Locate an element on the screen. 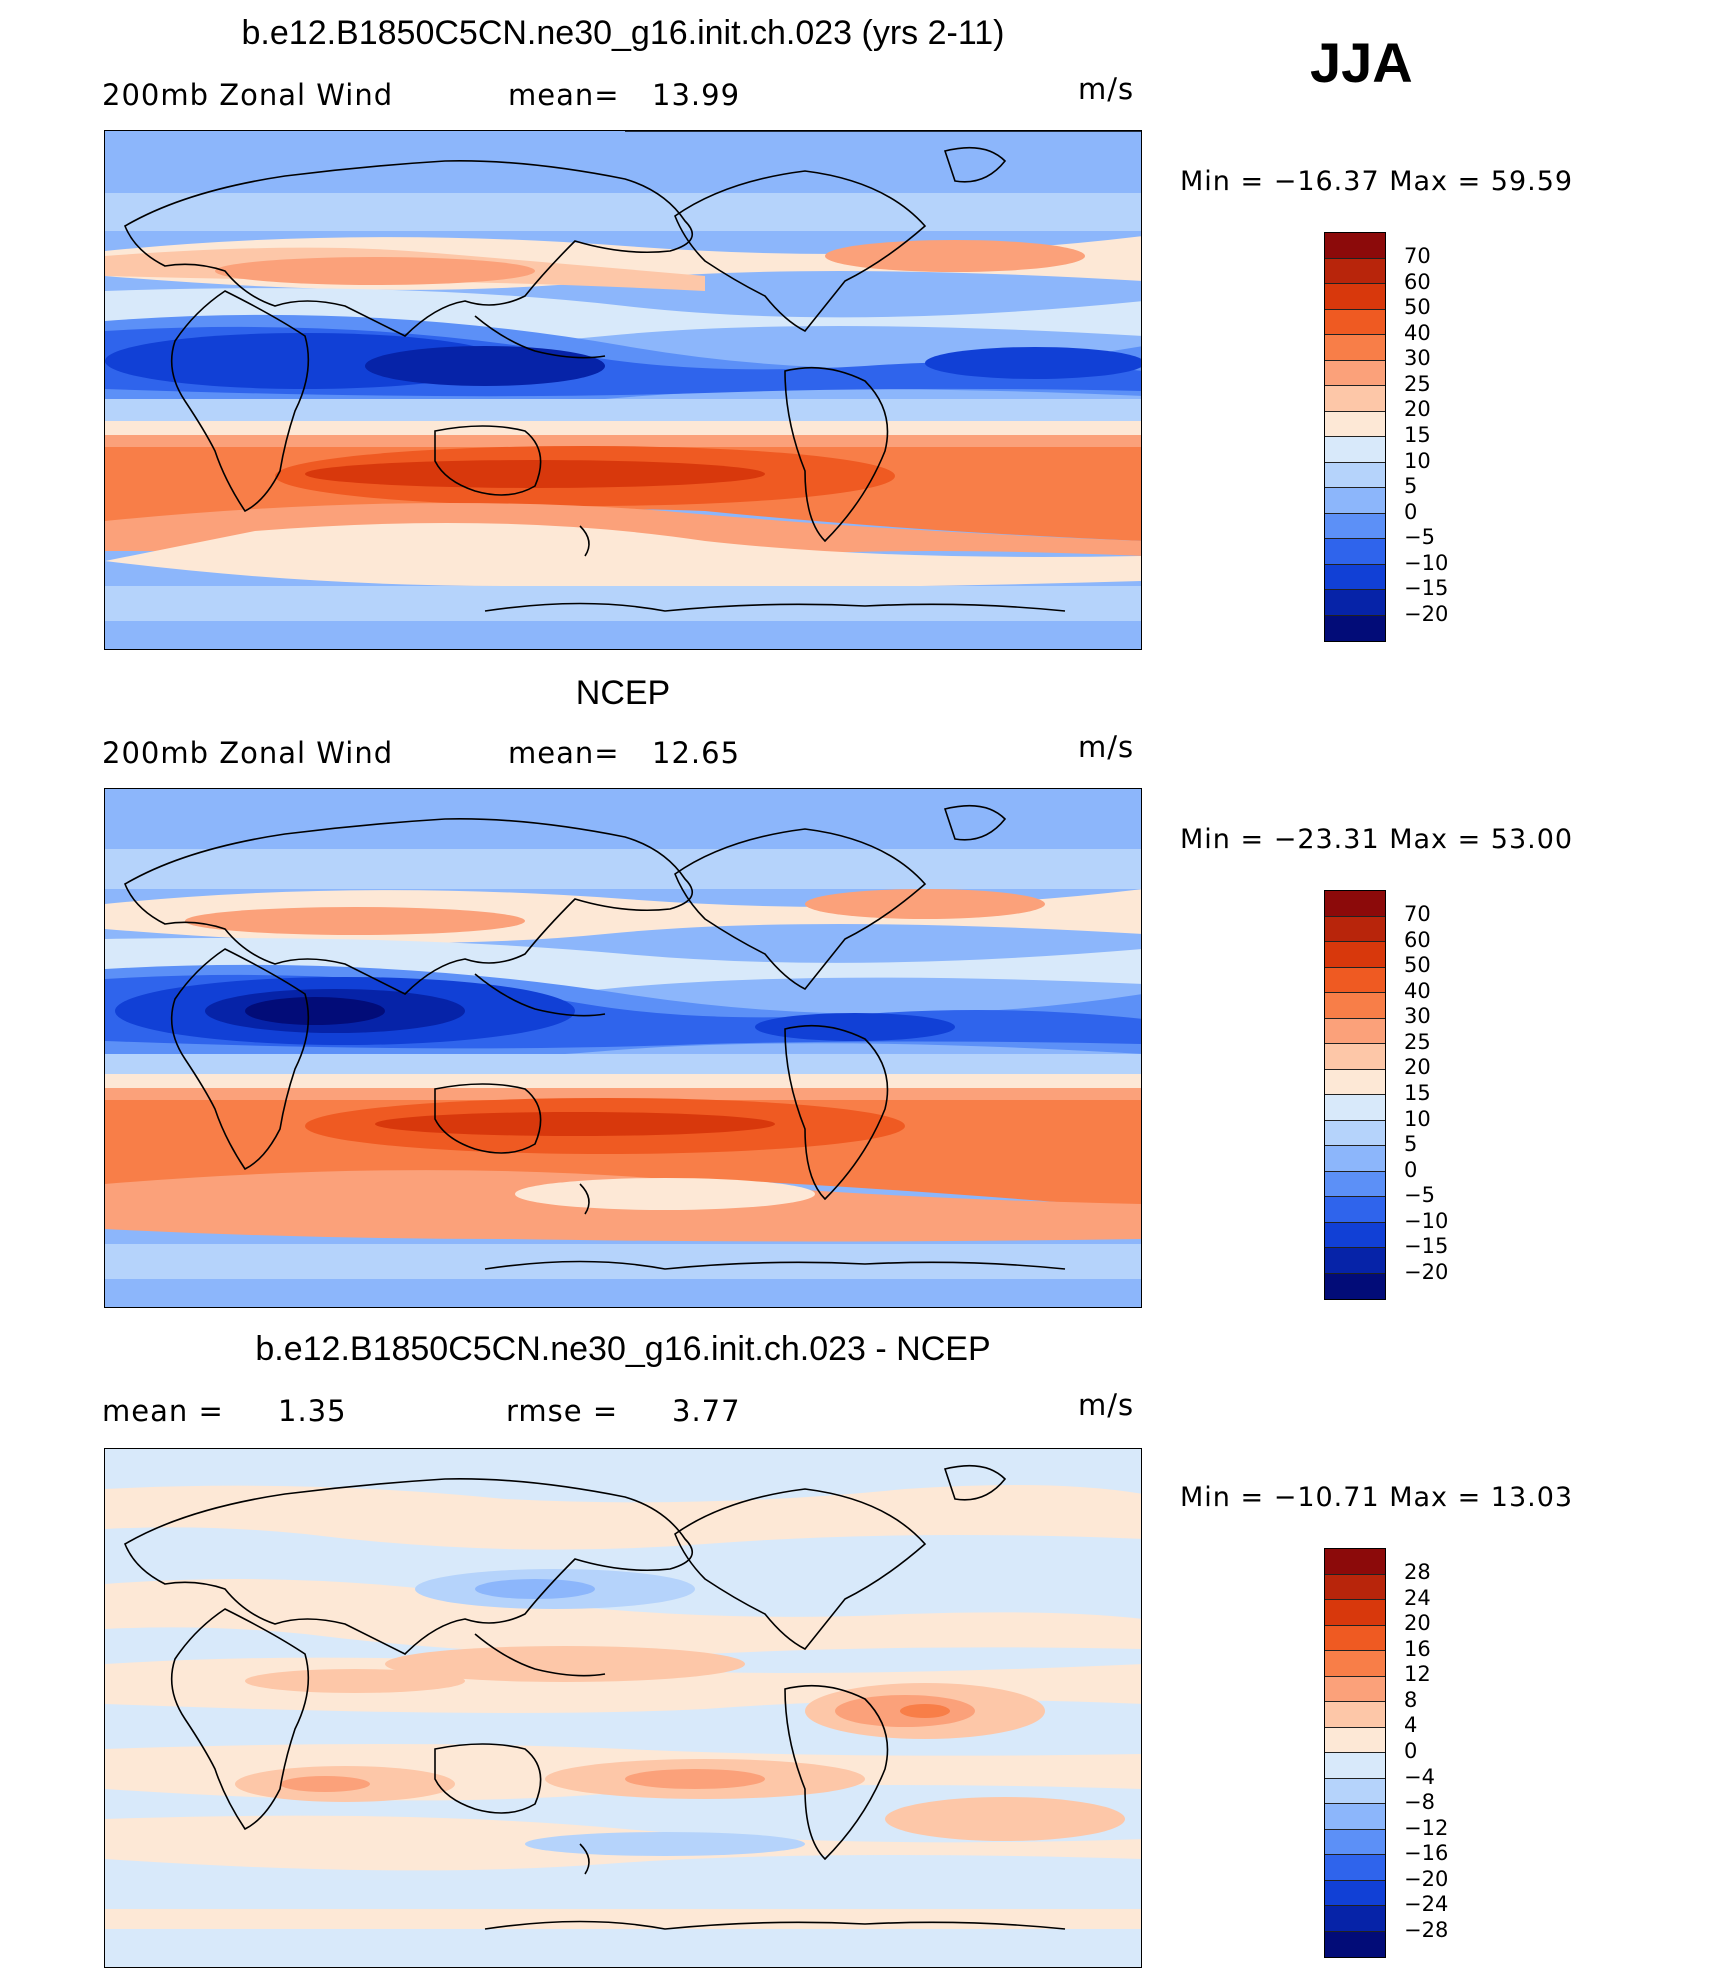 The image size is (1710, 1986). panel-2-field-label: 200mb Zonal Wind is located at coordinates (248, 753).